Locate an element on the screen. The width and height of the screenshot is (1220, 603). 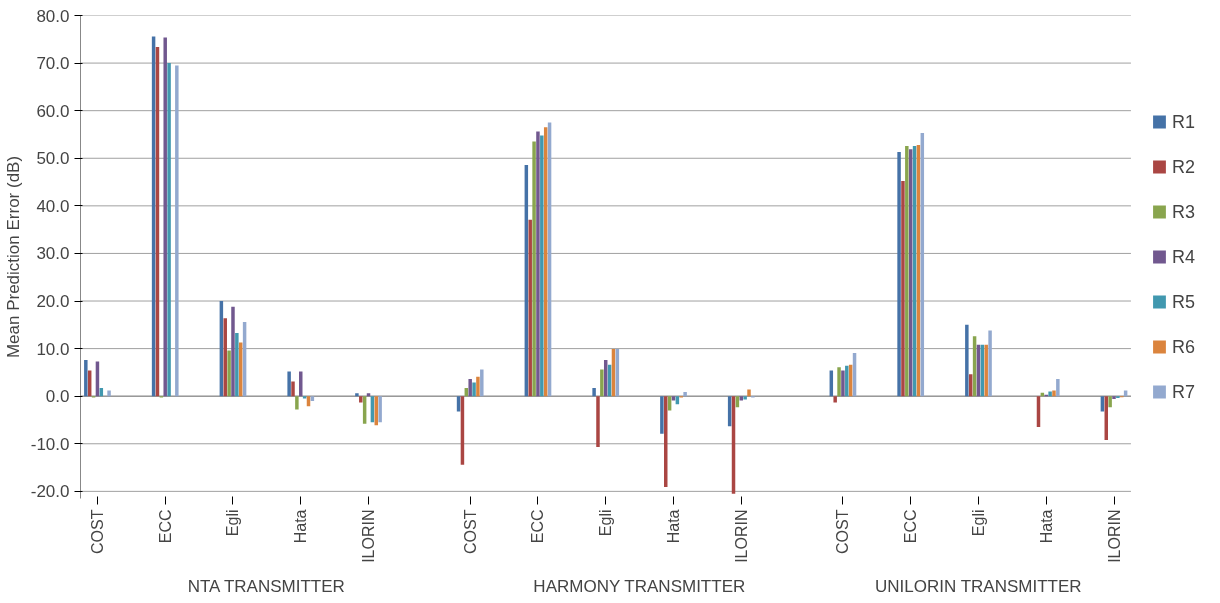
y-tick-label: 40.0 is located at coordinates (53, 206).